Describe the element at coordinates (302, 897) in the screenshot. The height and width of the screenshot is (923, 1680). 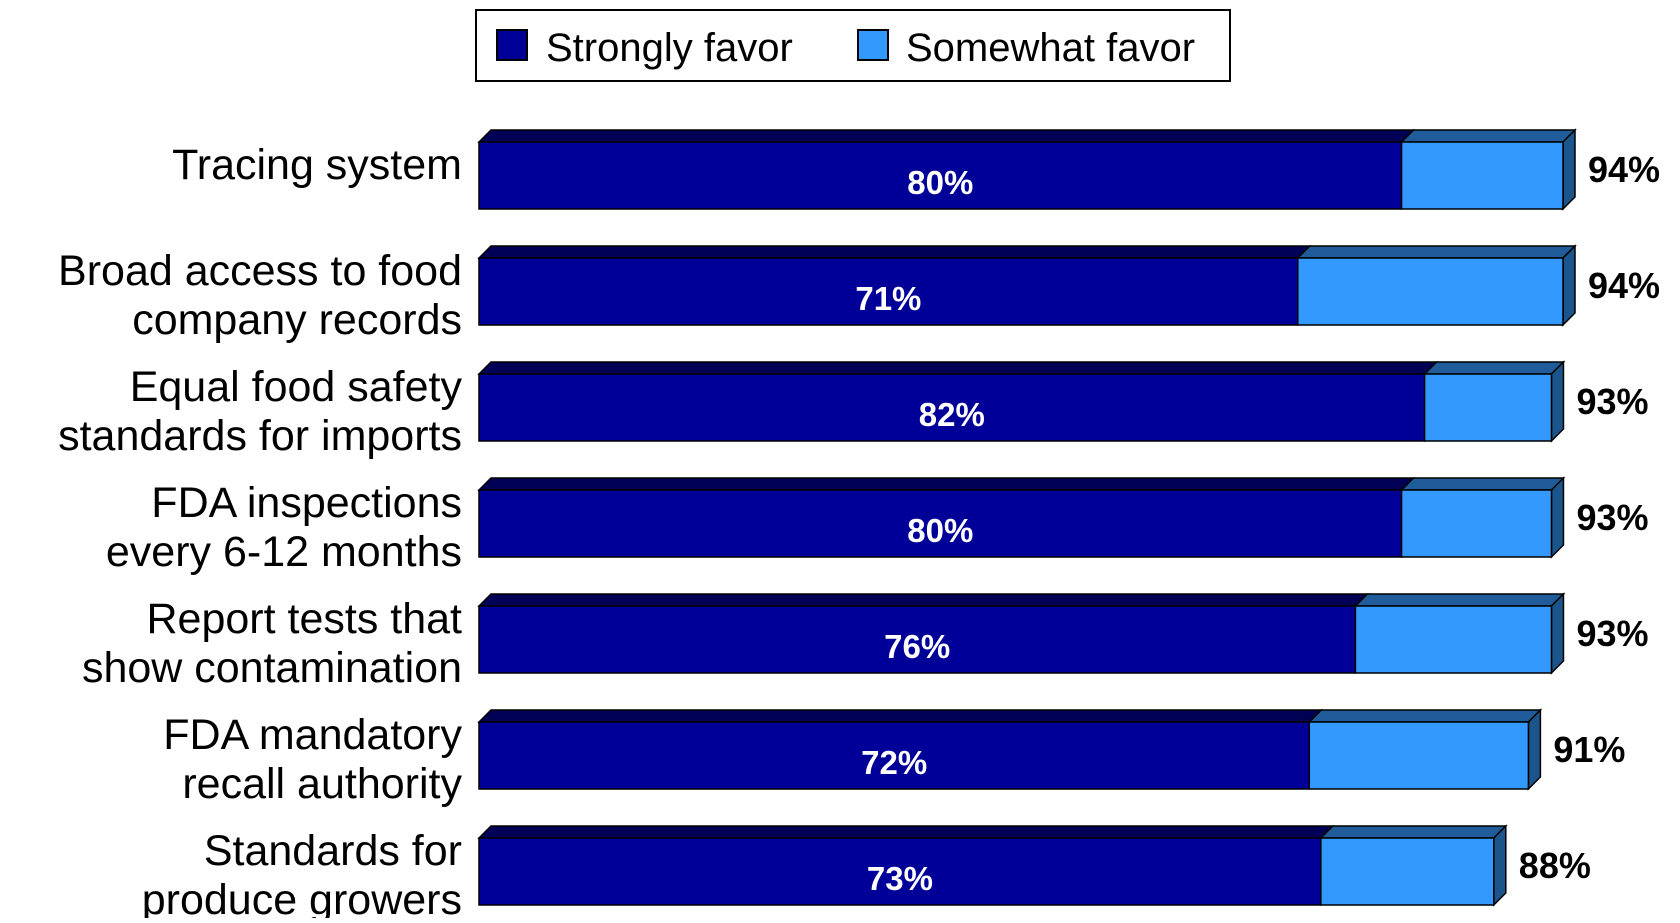
I see `category-label: produce growers` at that location.